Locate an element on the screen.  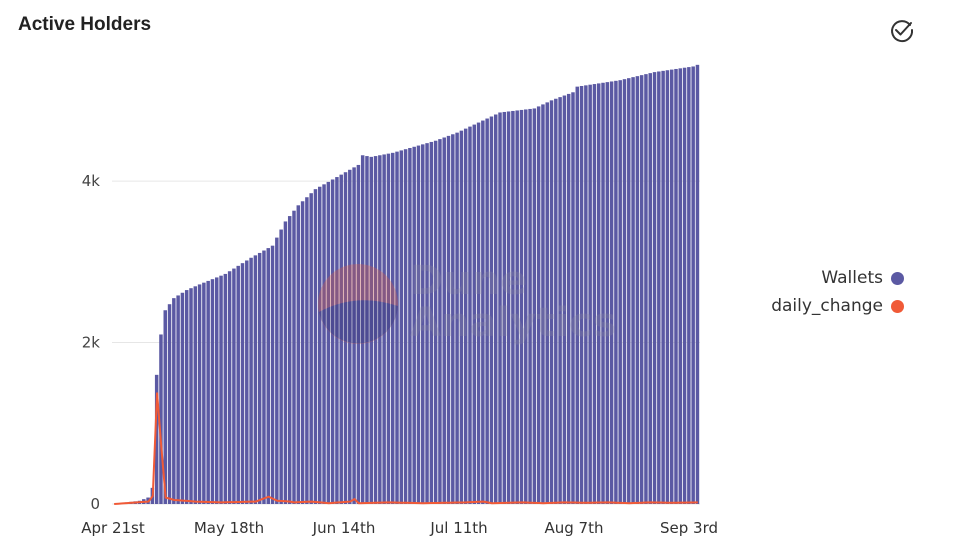
daily-change-series-line is located at coordinates (406, 448).